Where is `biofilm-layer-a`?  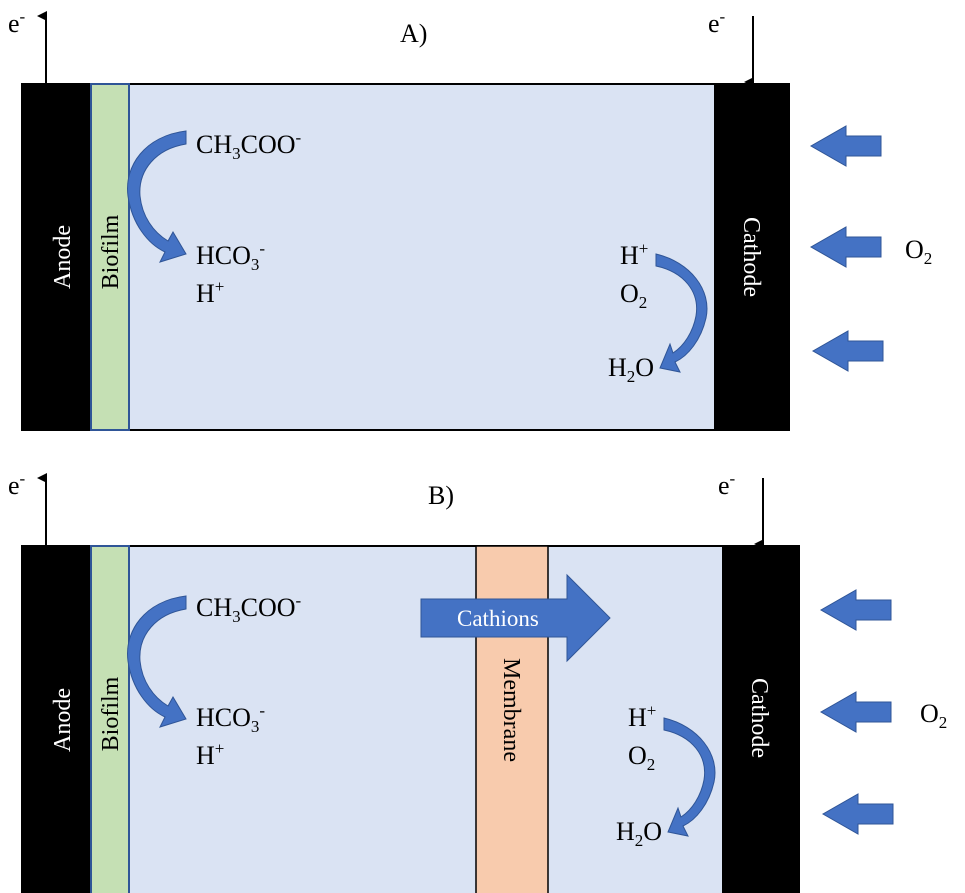
biofilm-layer-a is located at coordinates (110, 257).